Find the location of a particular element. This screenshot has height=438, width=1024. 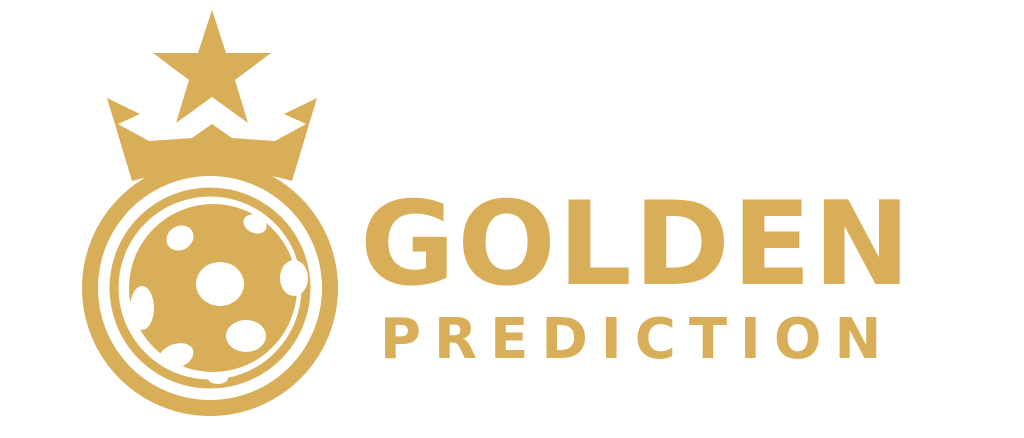

brand-name-prediction: PREDICTION is located at coordinates (637, 339).